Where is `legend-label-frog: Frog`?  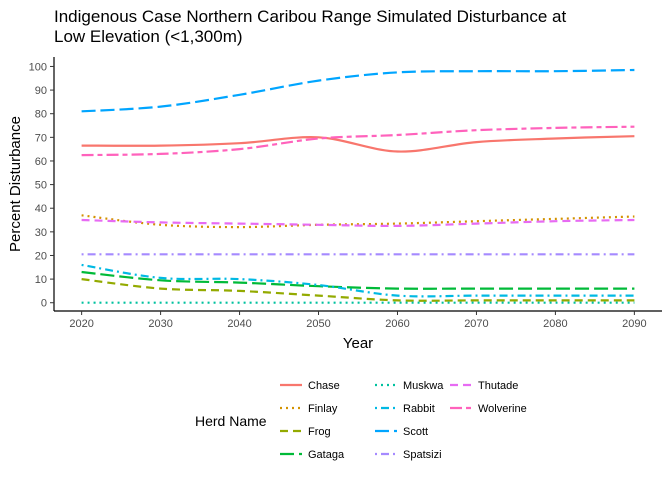
legend-label-frog: Frog is located at coordinates (319, 432).